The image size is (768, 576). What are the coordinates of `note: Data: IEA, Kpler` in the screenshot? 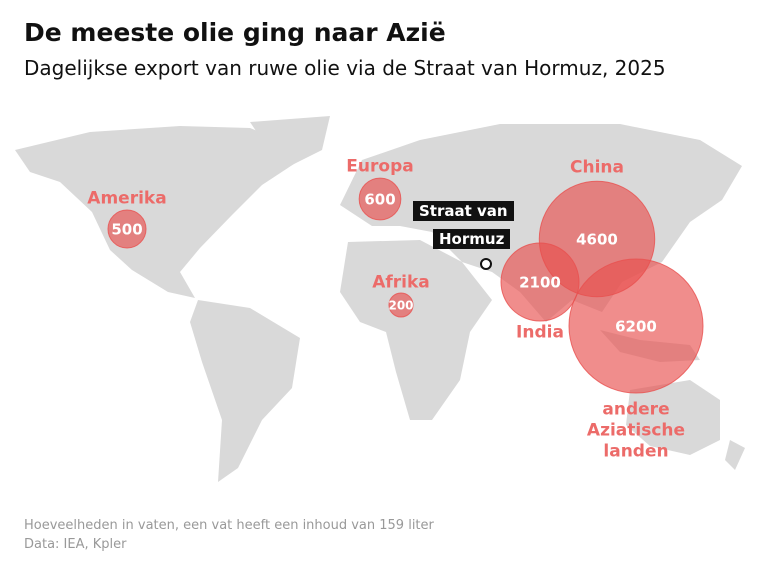 It's located at (75, 544).